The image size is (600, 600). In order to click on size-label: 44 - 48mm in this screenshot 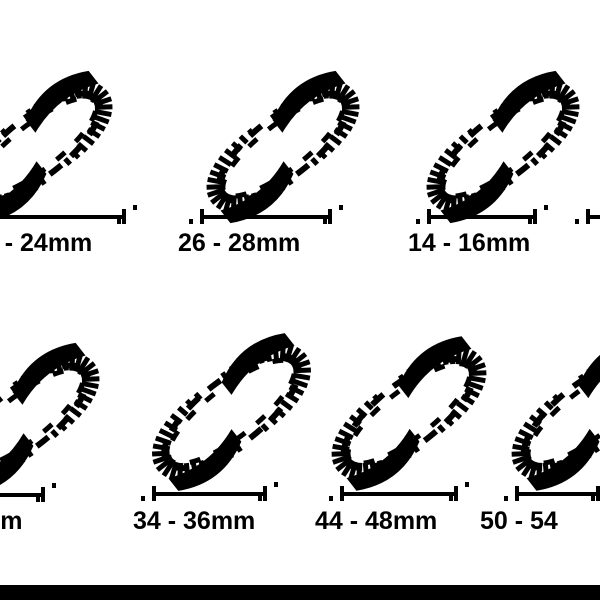, I will do `click(376, 521)`.